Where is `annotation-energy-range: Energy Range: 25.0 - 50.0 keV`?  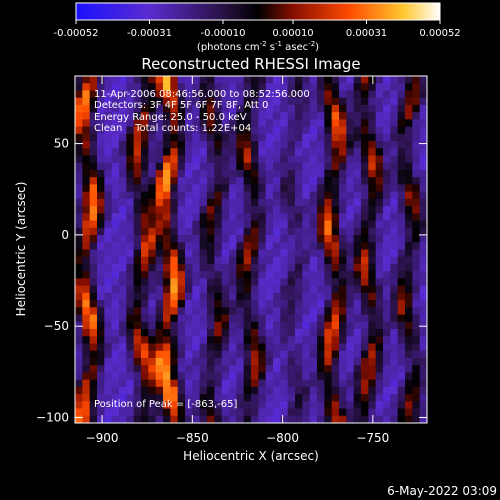
annotation-energy-range: Energy Range: 25.0 - 50.0 keV is located at coordinates (170, 117).